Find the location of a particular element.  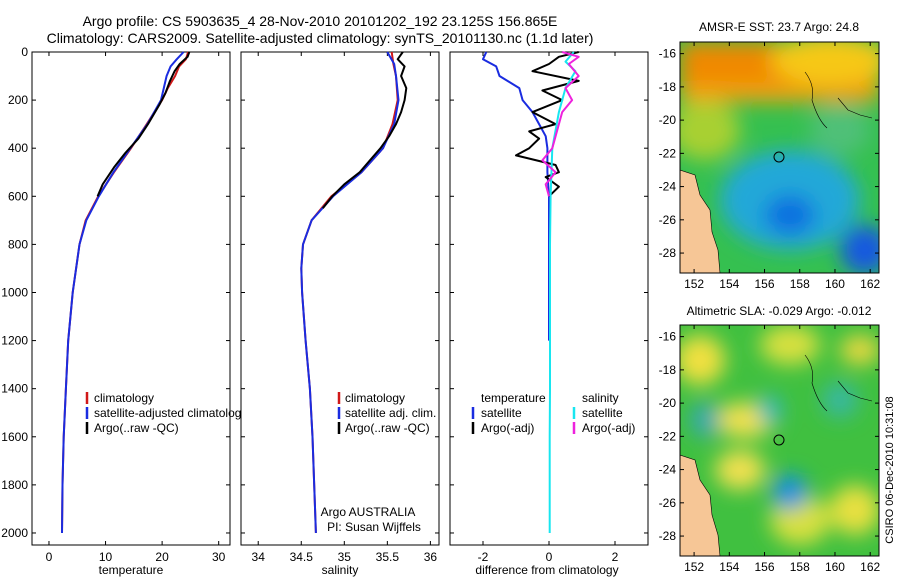

difference-xlabel: difference from climatology is located at coordinates (546, 570).